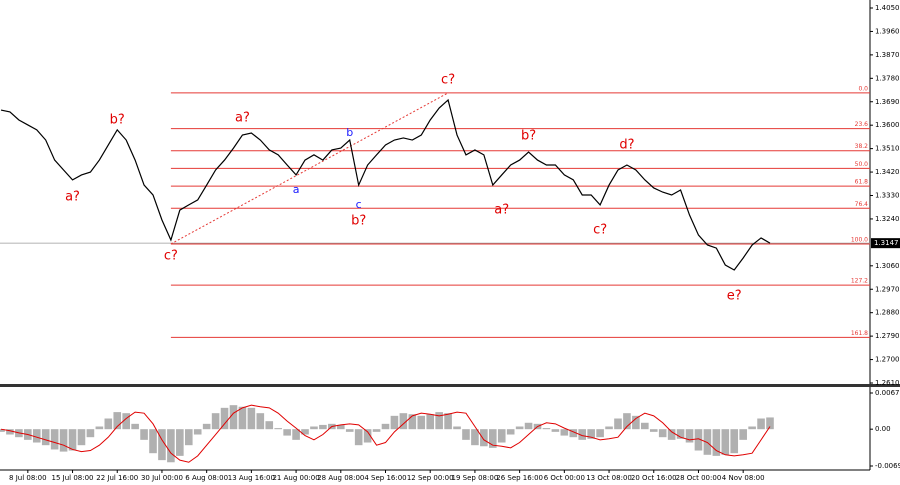 The image size is (900, 485). What do you see at coordinates (206, 478) in the screenshot?
I see `x-tick-label: 6 Aug 08:00` at bounding box center [206, 478].